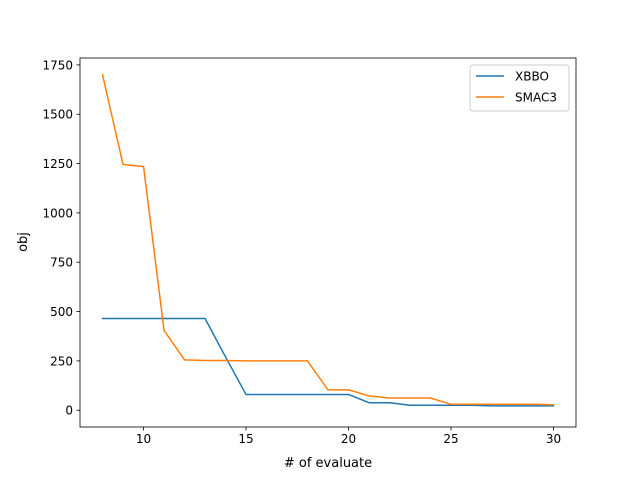 The height and width of the screenshot is (484, 640). I want to click on y-tick-label: 1500, so click(57, 115).